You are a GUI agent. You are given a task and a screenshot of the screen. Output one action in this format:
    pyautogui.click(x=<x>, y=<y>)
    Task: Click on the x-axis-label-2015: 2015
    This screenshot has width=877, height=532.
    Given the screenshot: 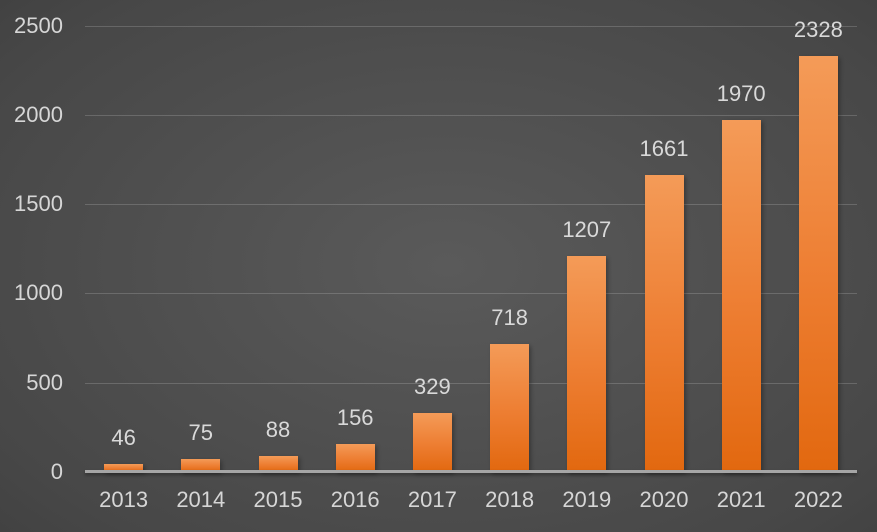 What is the action you would take?
    pyautogui.click(x=278, y=499)
    